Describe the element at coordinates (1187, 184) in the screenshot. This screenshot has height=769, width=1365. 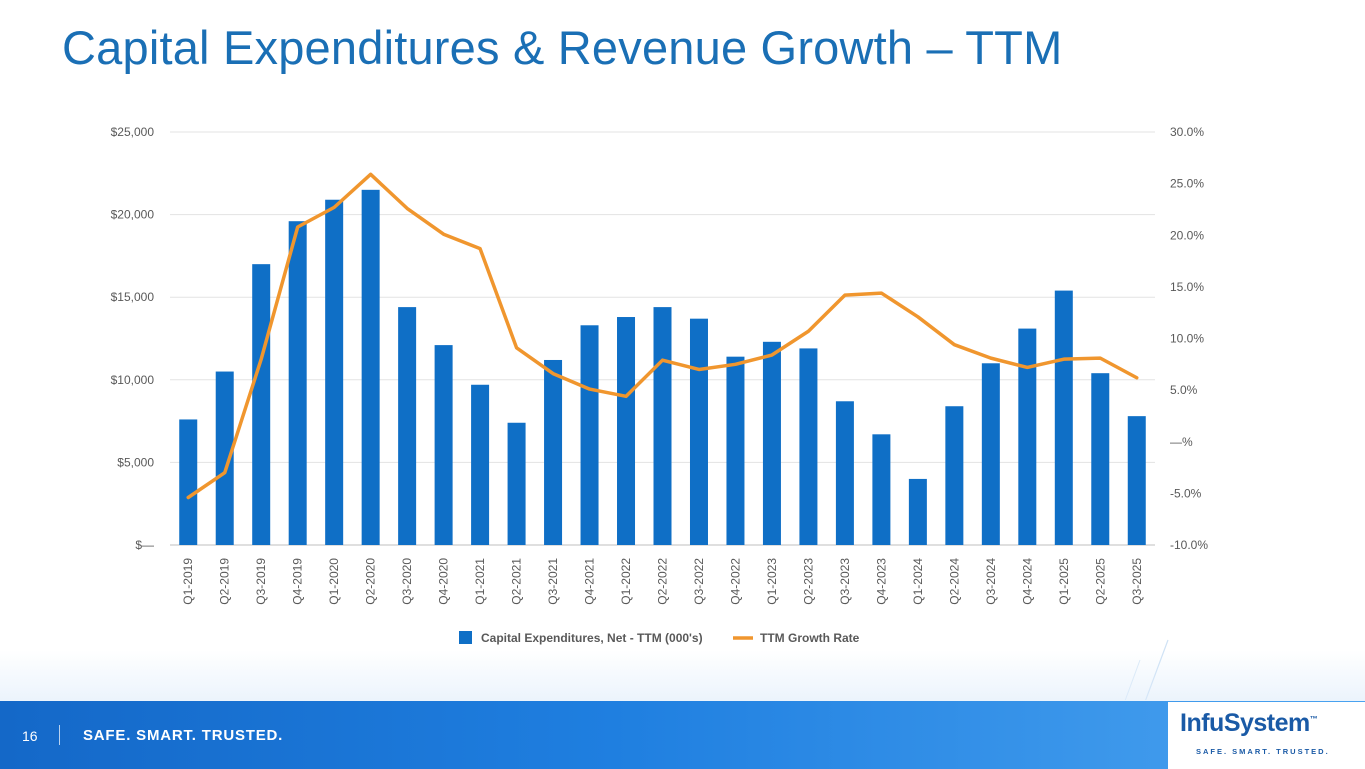
I see `y2-tick-label: 25.0%` at that location.